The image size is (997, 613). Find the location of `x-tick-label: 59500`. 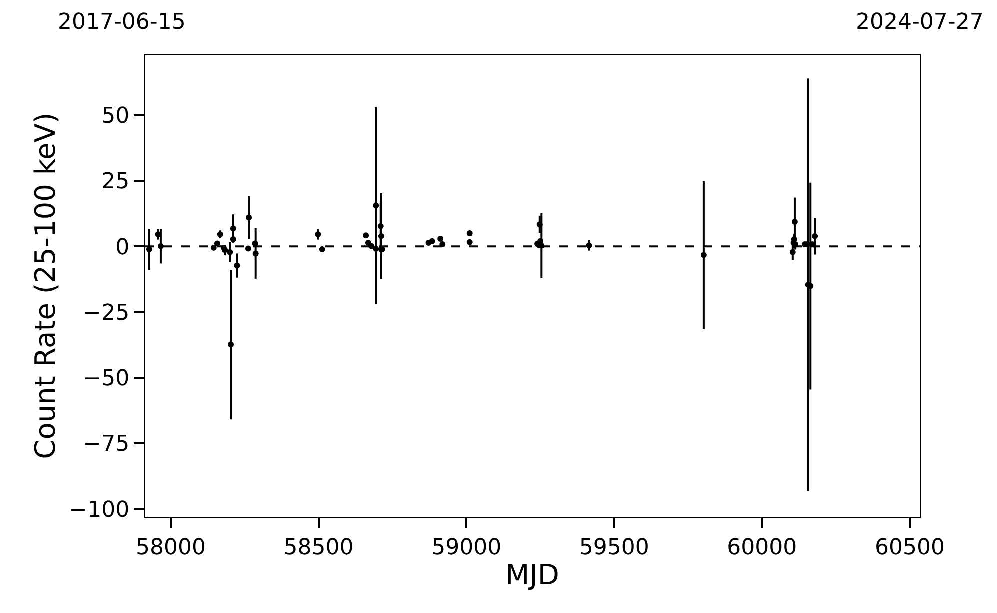

x-tick-label: 59500 is located at coordinates (614, 547).